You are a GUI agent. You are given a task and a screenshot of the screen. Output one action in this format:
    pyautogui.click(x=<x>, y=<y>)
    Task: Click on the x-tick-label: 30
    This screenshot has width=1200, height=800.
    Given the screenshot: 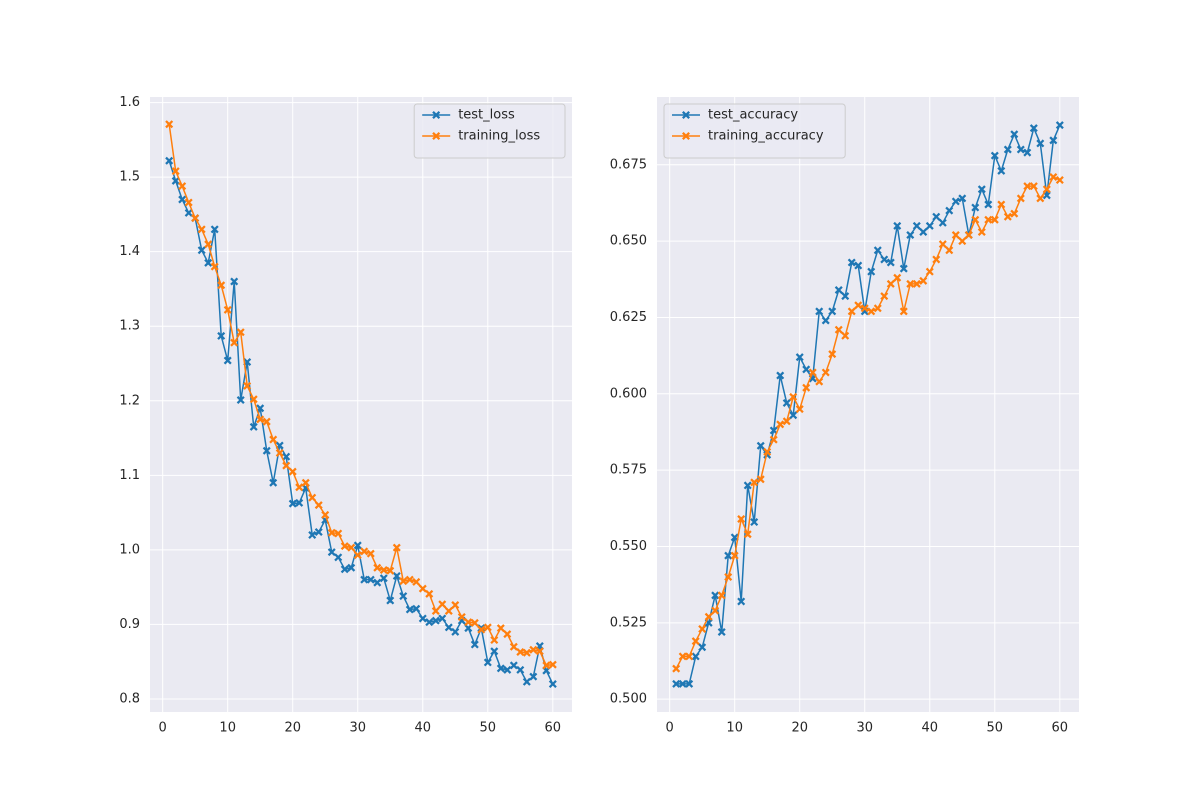 What is the action you would take?
    pyautogui.click(x=357, y=728)
    